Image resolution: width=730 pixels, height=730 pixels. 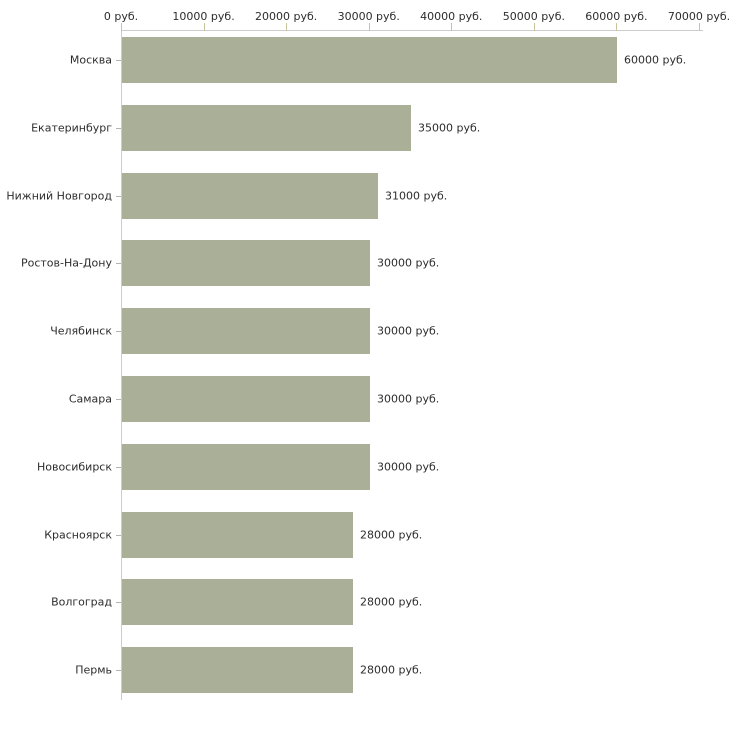 I want to click on category-label: Волгоград, so click(x=81, y=602).